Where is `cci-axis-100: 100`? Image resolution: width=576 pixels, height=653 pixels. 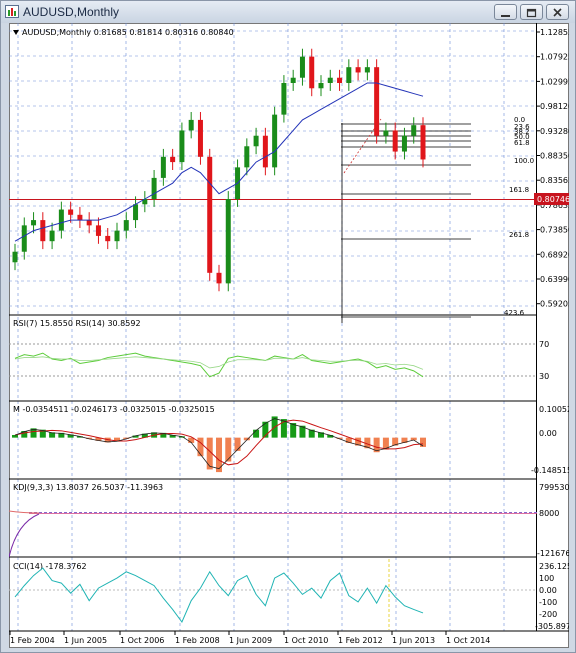 cci-axis-100: 100 is located at coordinates (546, 578).